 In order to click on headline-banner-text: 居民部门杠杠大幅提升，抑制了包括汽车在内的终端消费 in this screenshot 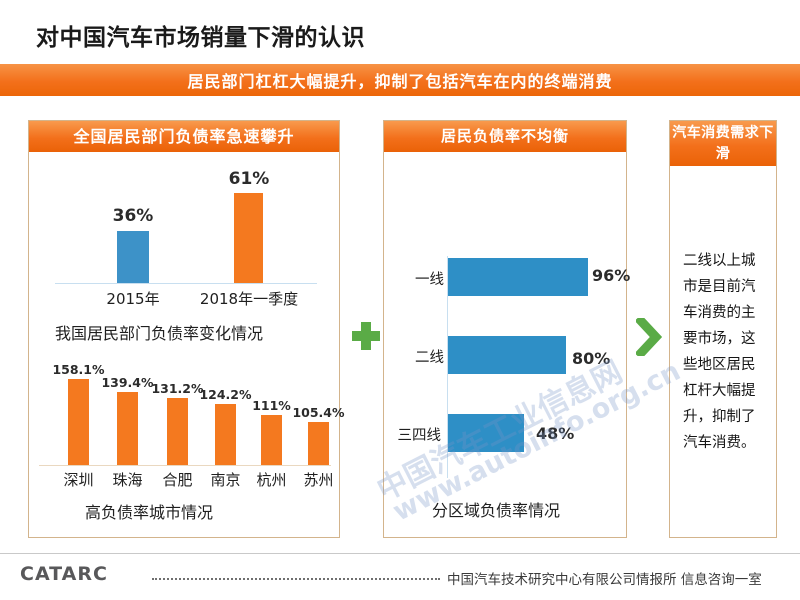, I will do `click(400, 81)`.